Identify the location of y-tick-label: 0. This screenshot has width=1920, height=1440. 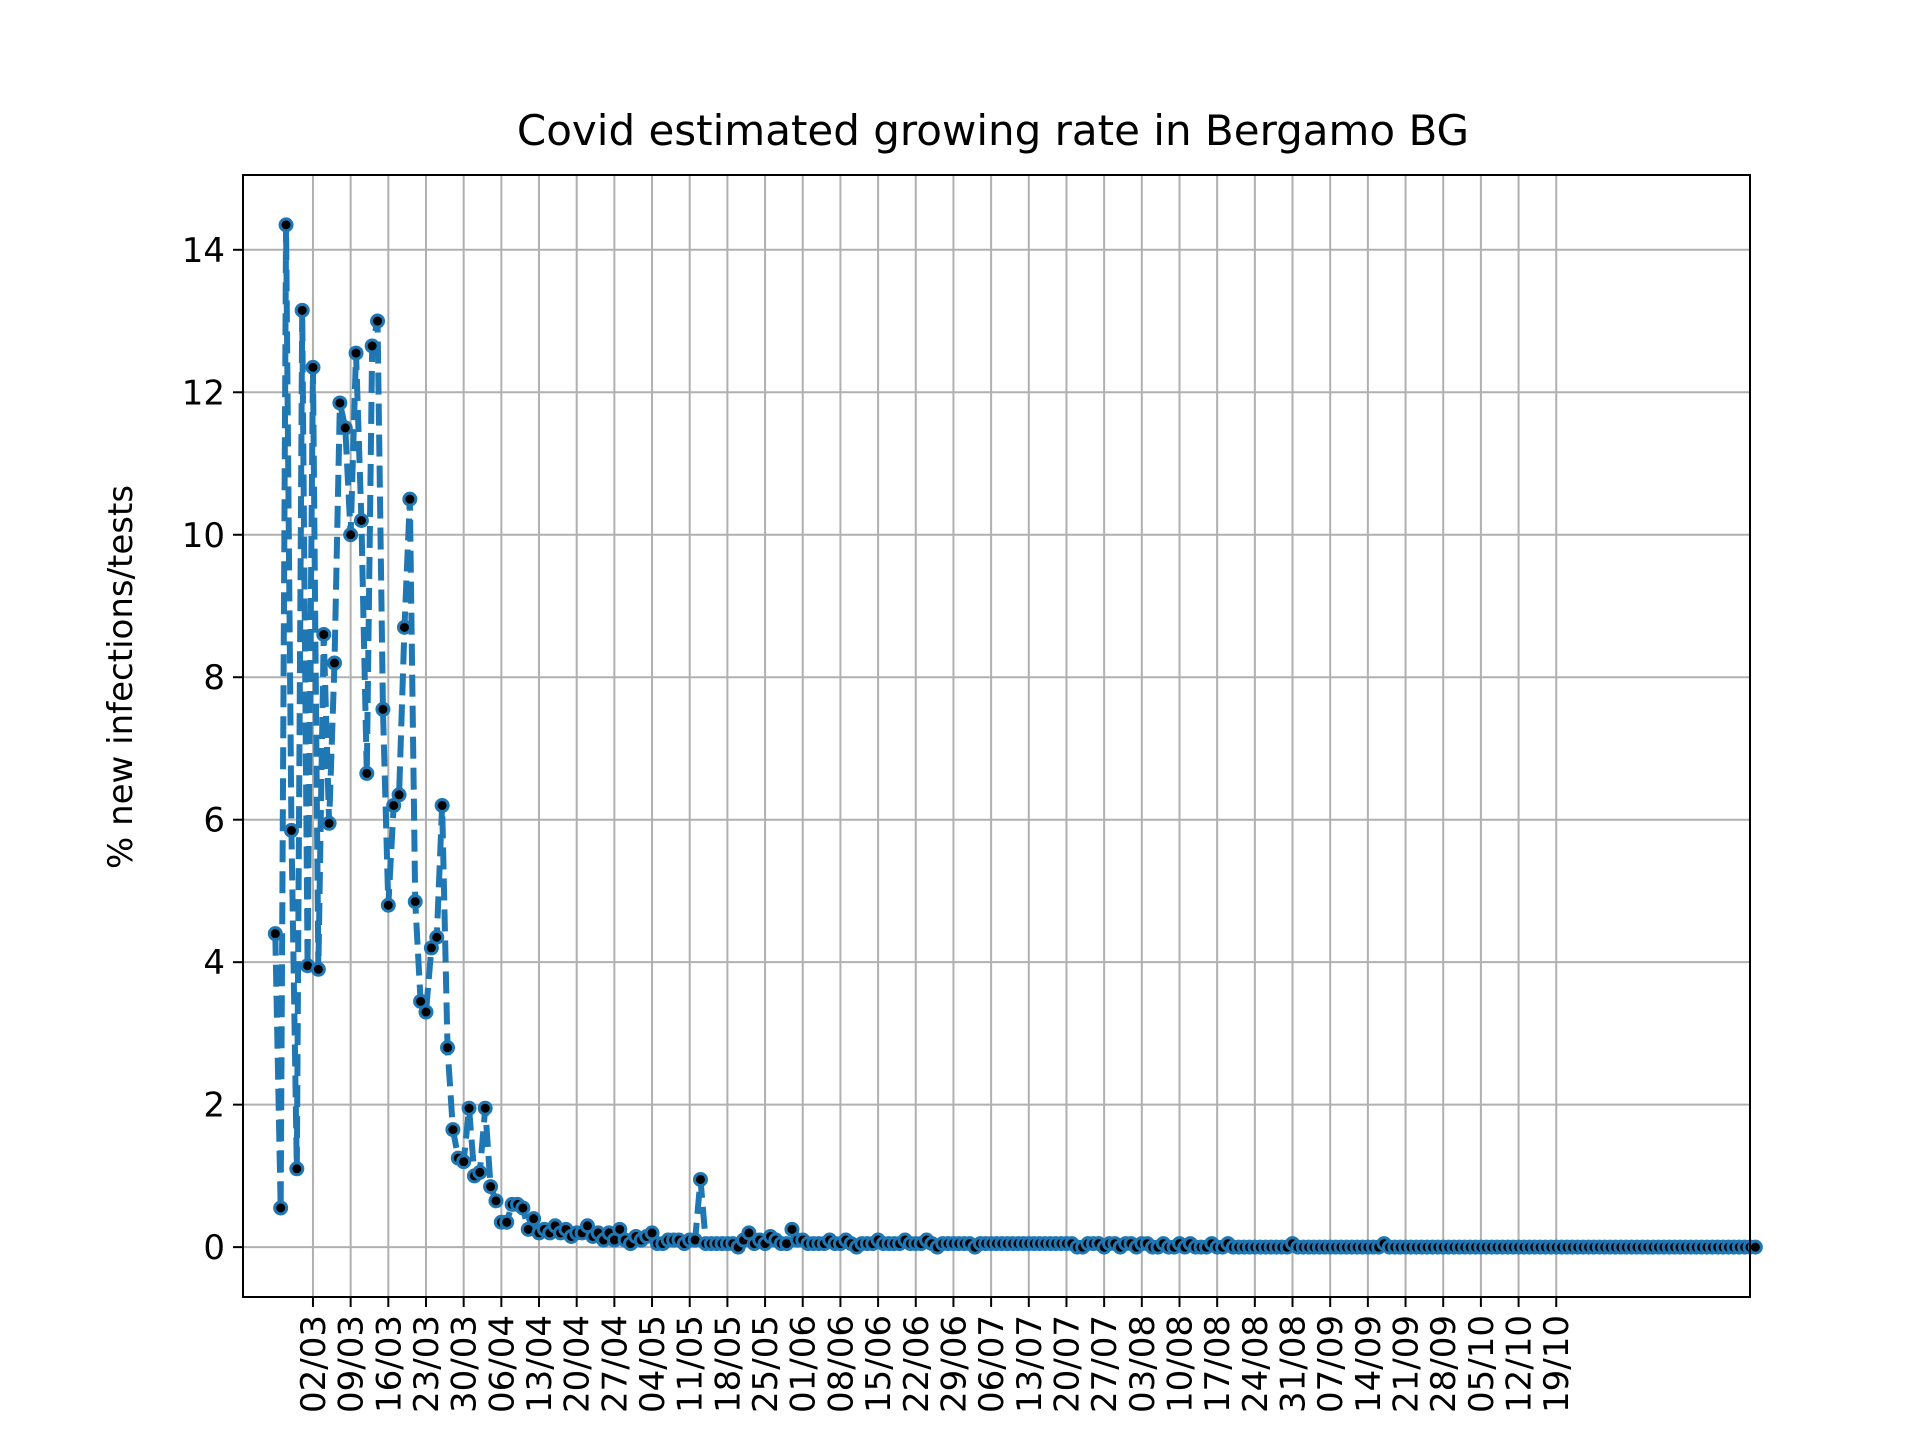
(214, 1248).